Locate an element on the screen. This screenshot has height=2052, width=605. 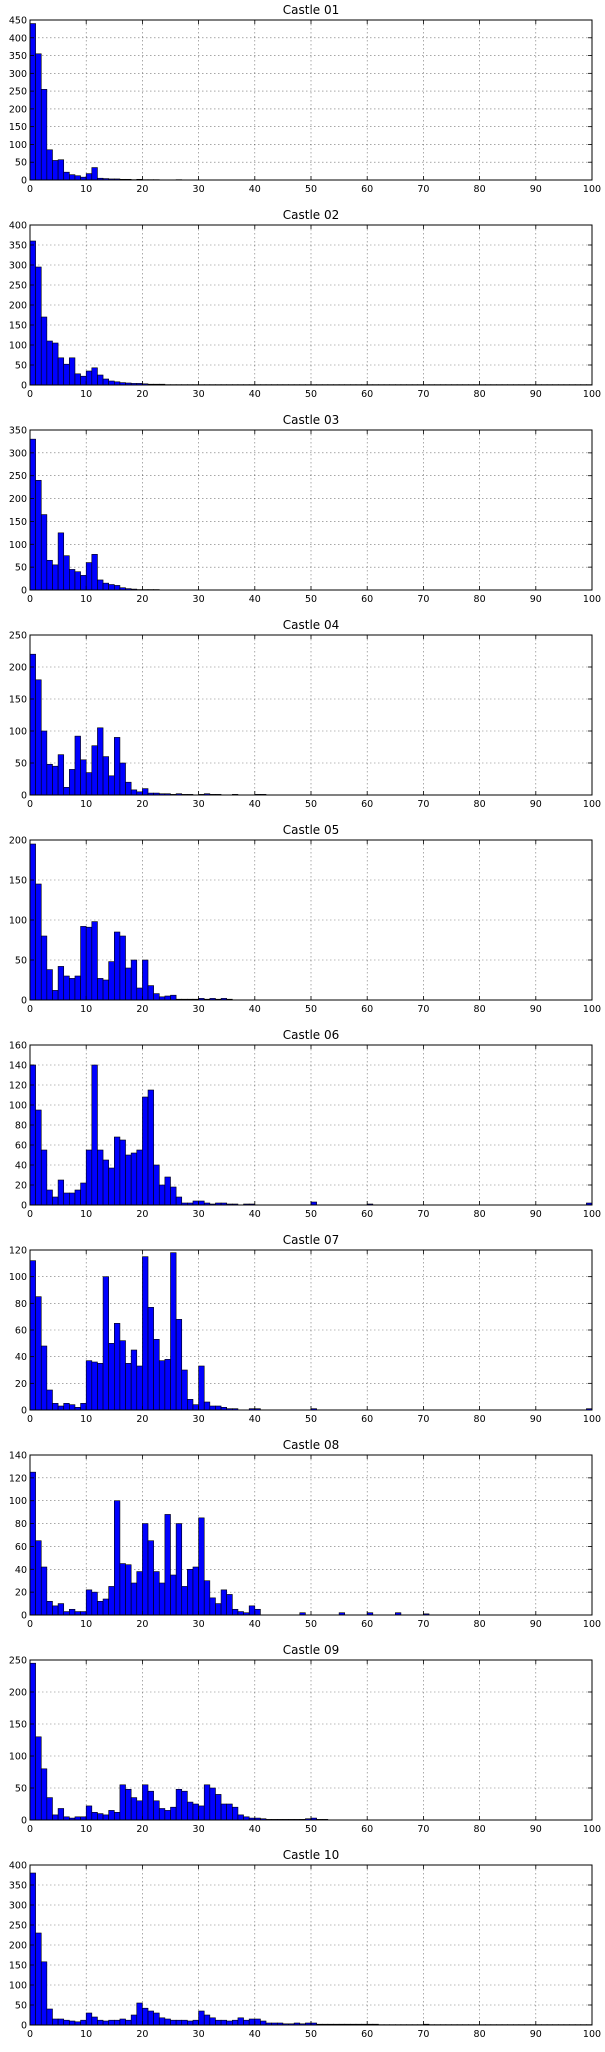
y-tick-label: 140 is located at coordinates (18, 1066).